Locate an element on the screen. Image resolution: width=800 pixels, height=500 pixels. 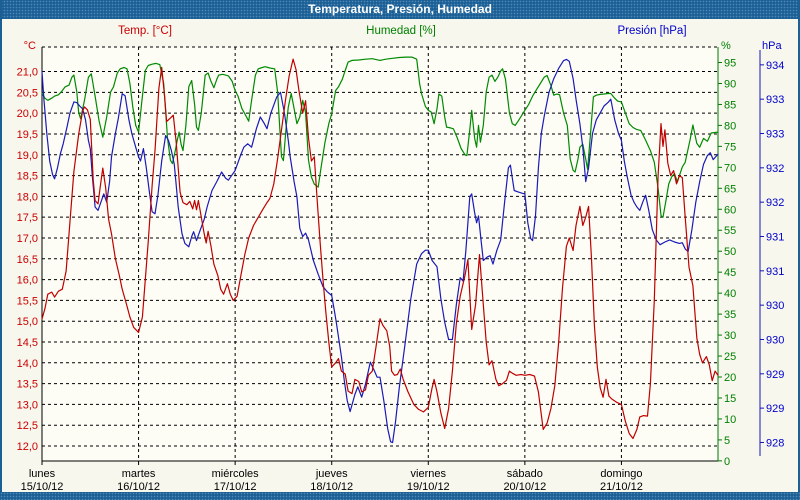
humidity-tick-label: 20 is located at coordinates (730, 378).